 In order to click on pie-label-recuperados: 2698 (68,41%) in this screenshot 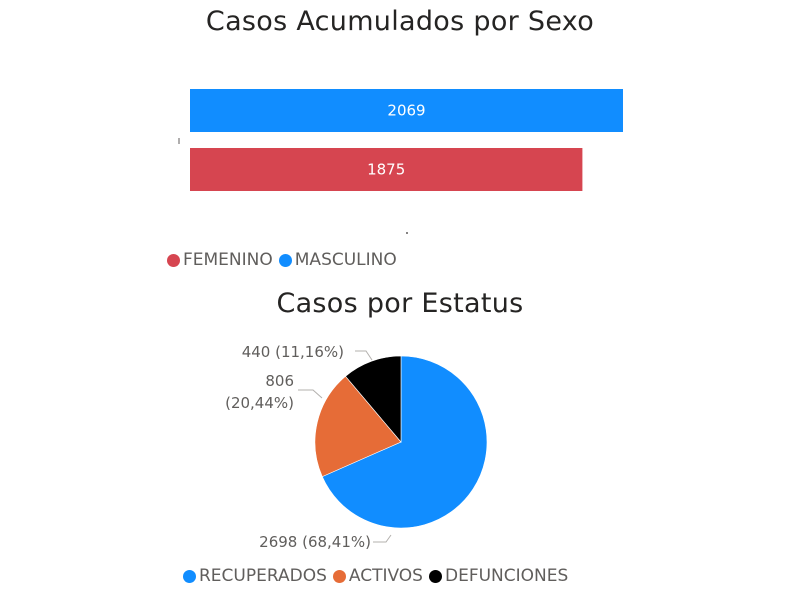, I will do `click(315, 542)`.